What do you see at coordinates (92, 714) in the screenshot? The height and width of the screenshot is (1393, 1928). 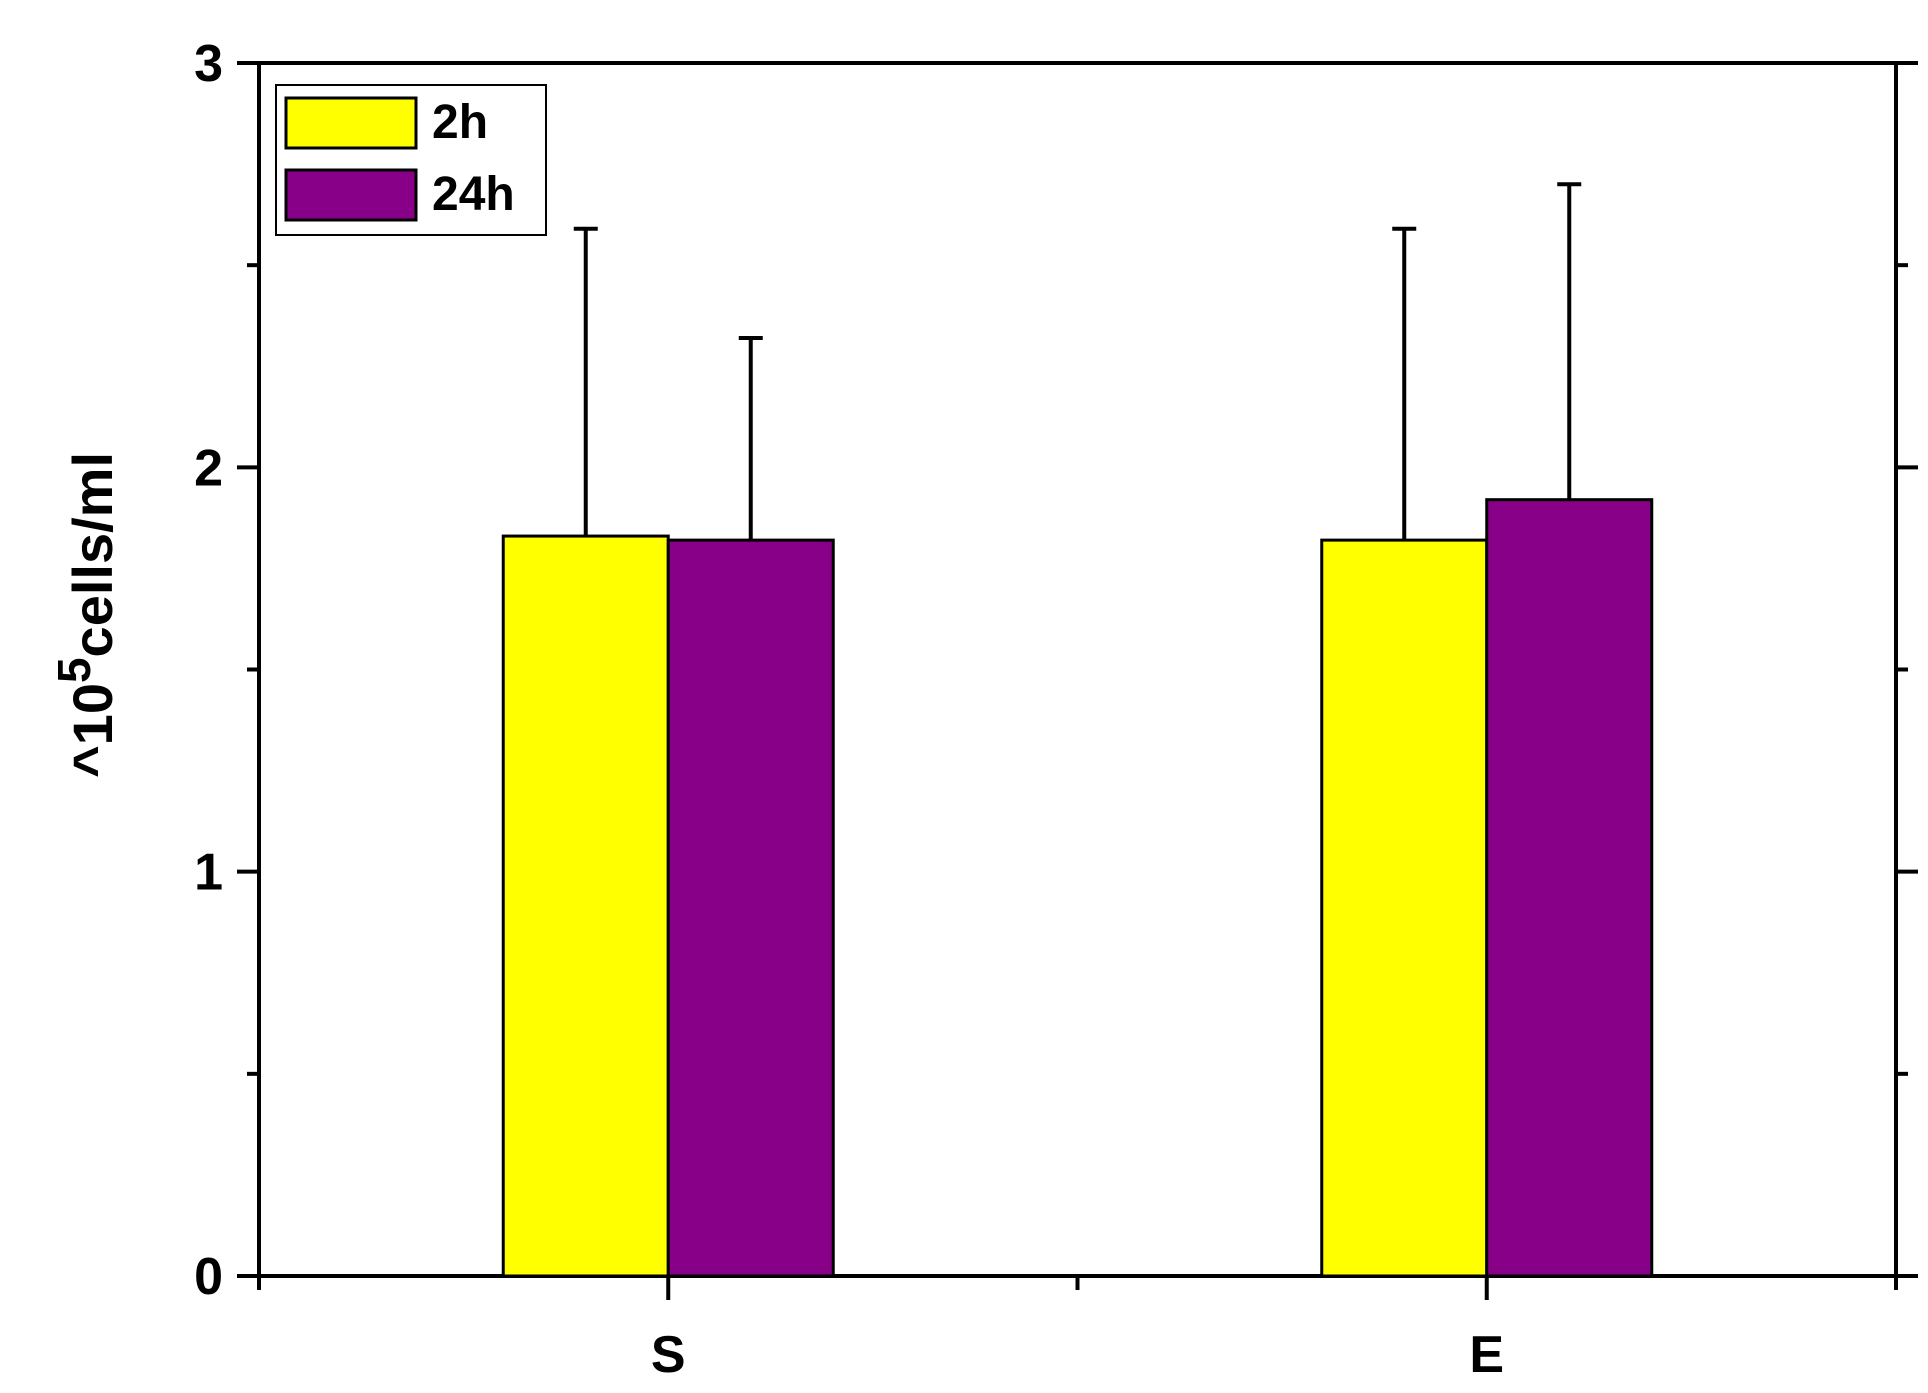 I see `y-axis-label-base: 10` at bounding box center [92, 714].